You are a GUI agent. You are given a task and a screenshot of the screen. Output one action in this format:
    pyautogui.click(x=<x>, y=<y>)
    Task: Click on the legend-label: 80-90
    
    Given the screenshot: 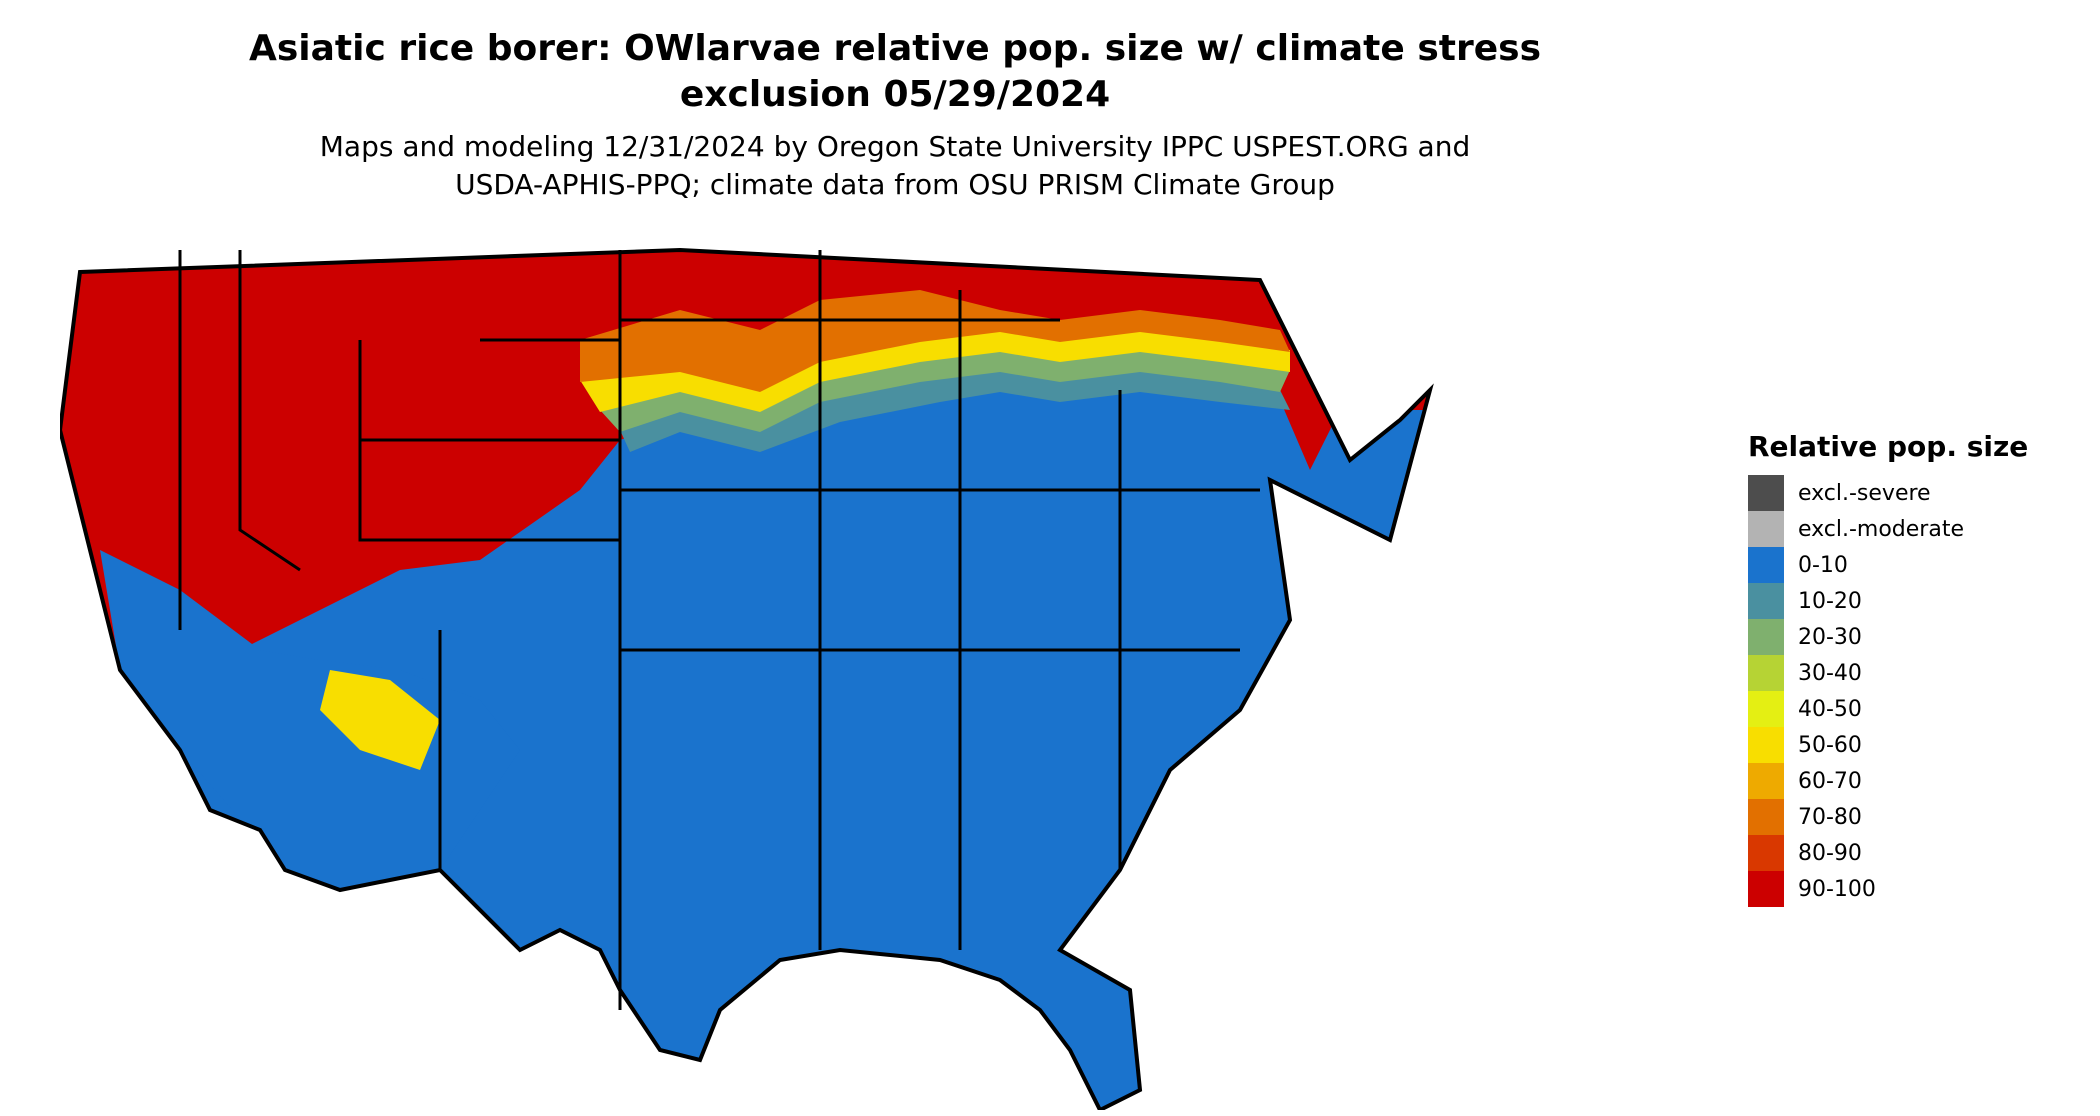 What is the action you would take?
    pyautogui.click(x=1830, y=853)
    